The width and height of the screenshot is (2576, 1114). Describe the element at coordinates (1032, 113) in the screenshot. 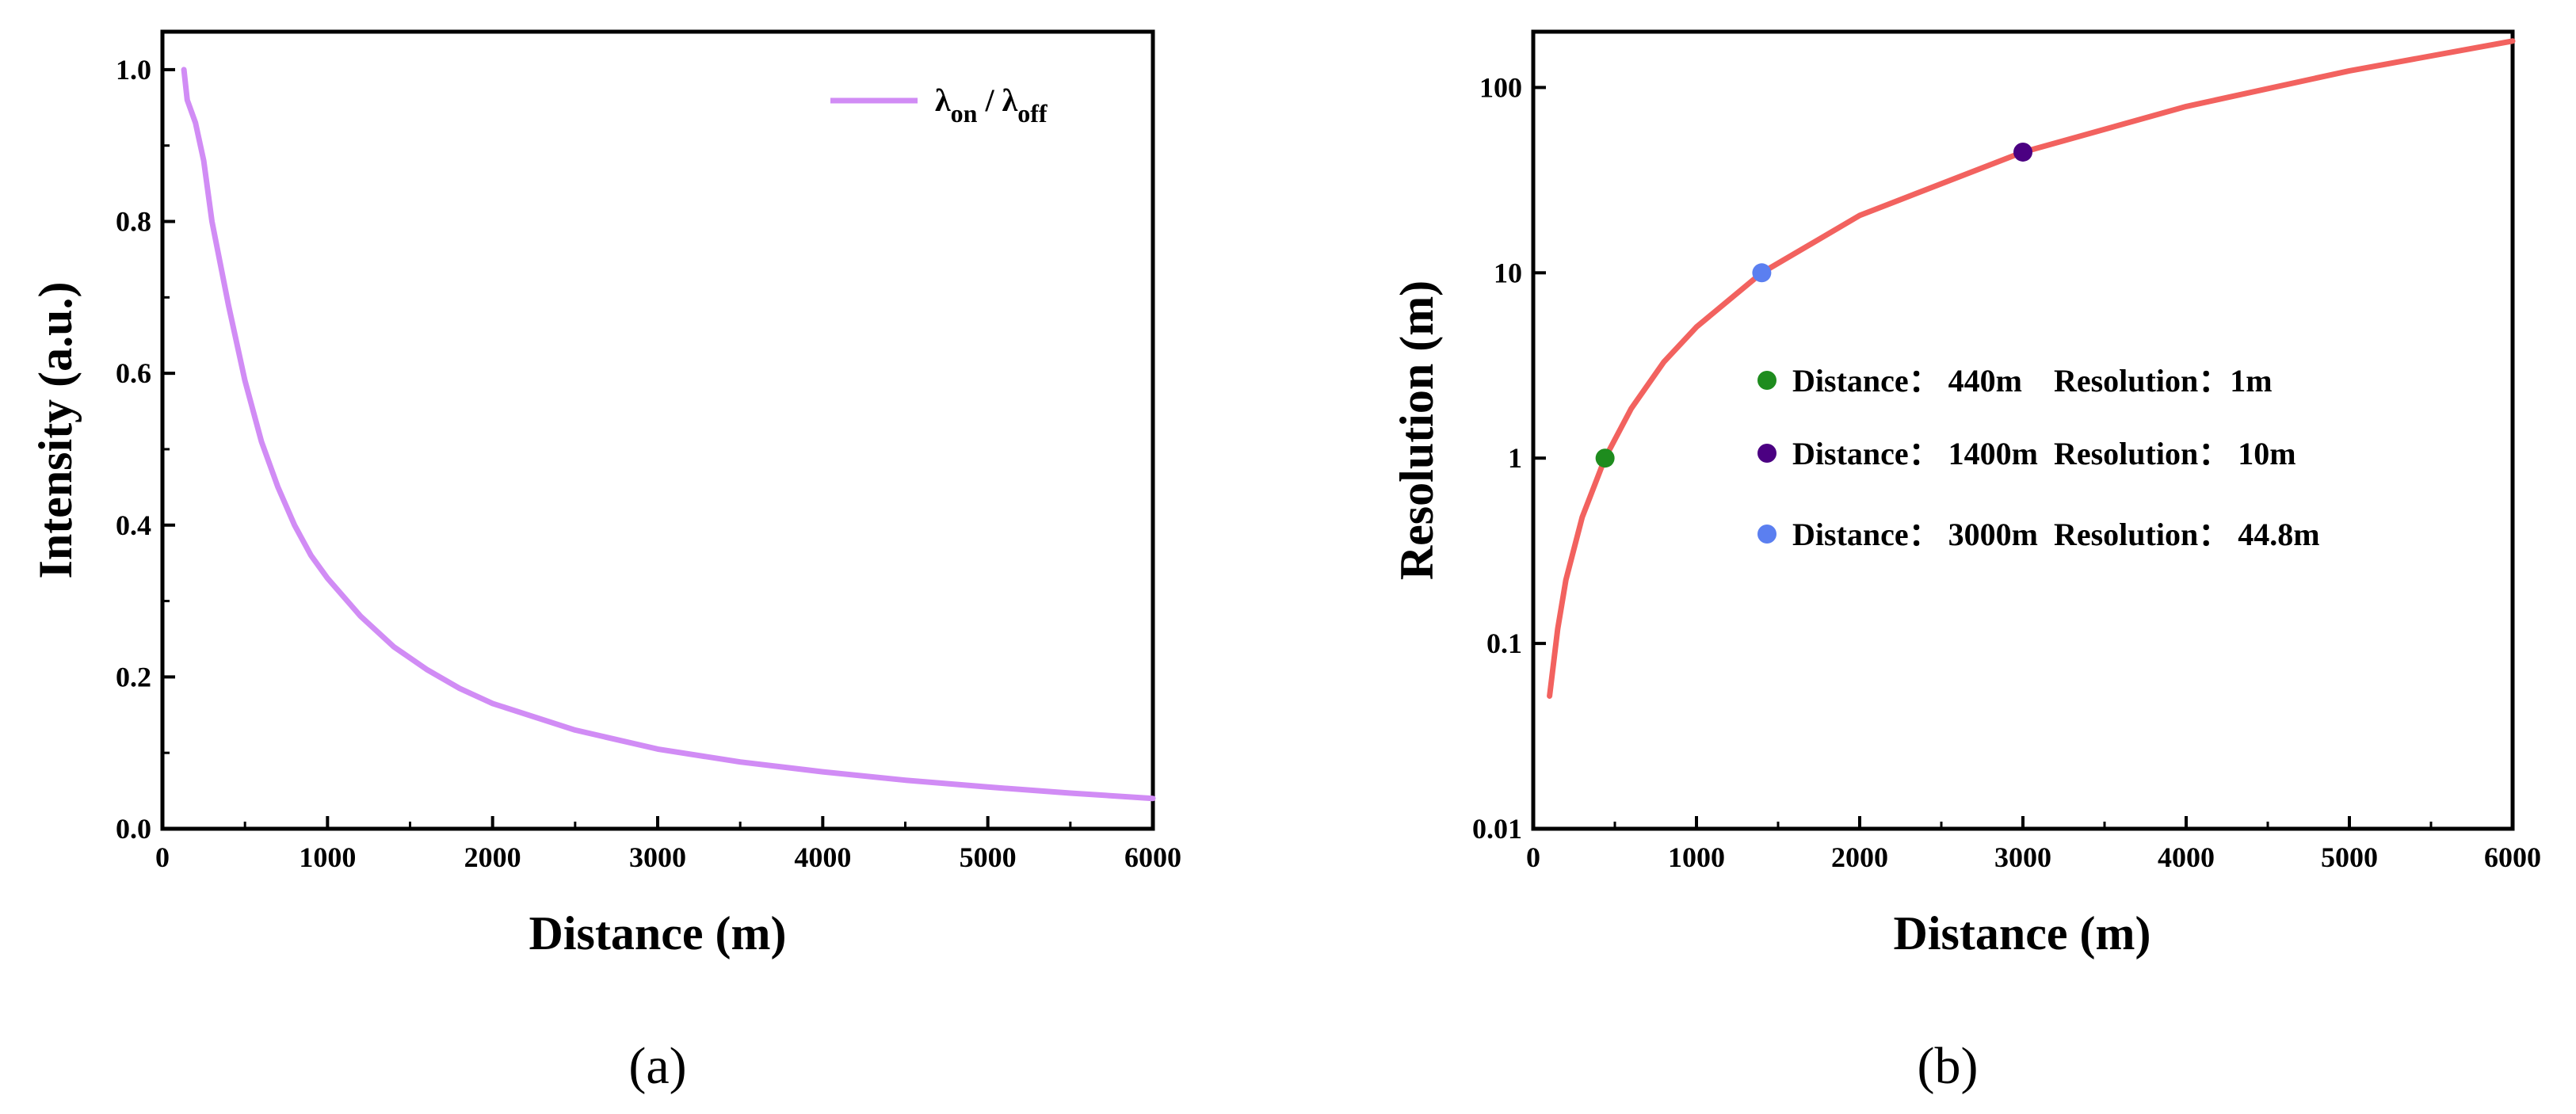

I see `legend-sub-off: off` at that location.